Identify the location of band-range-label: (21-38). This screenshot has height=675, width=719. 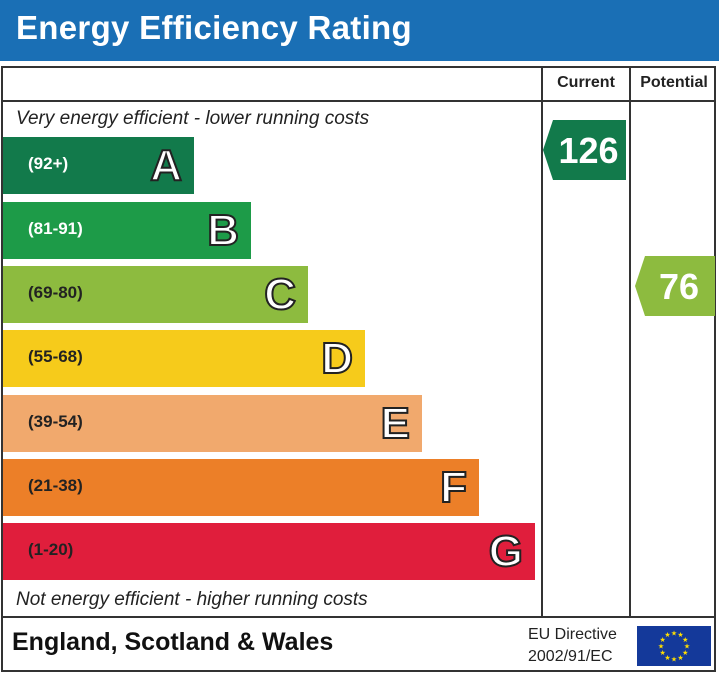
(55, 485).